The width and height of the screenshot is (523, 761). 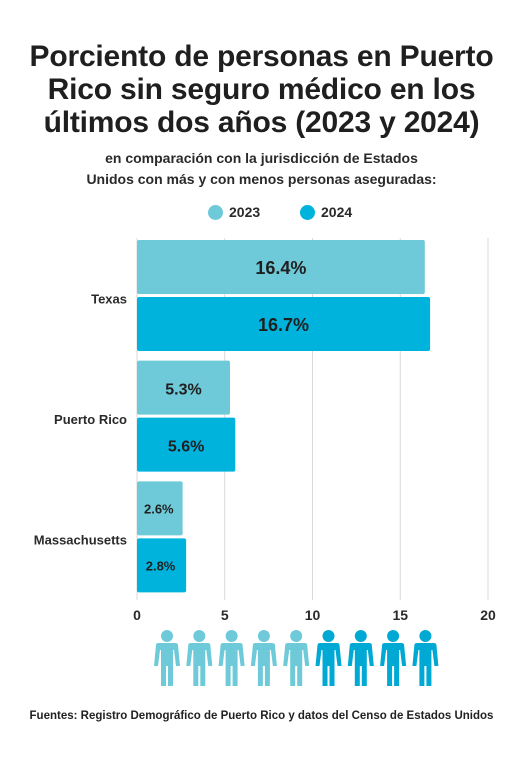 I want to click on legend-swatch-2024, so click(x=307, y=212).